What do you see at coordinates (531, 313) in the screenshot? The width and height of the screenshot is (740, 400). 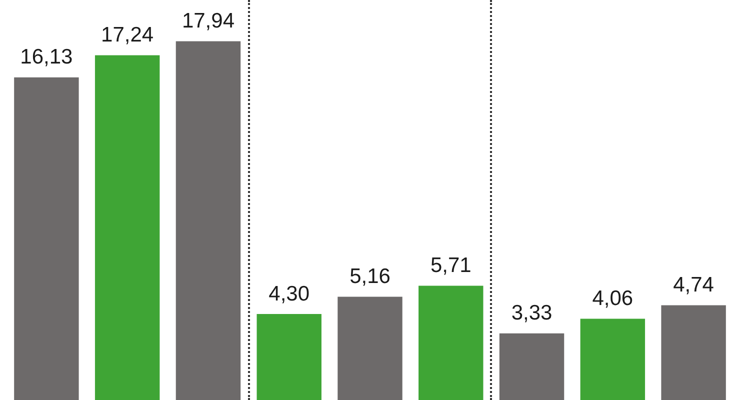 I see `data-label: 3,33` at bounding box center [531, 313].